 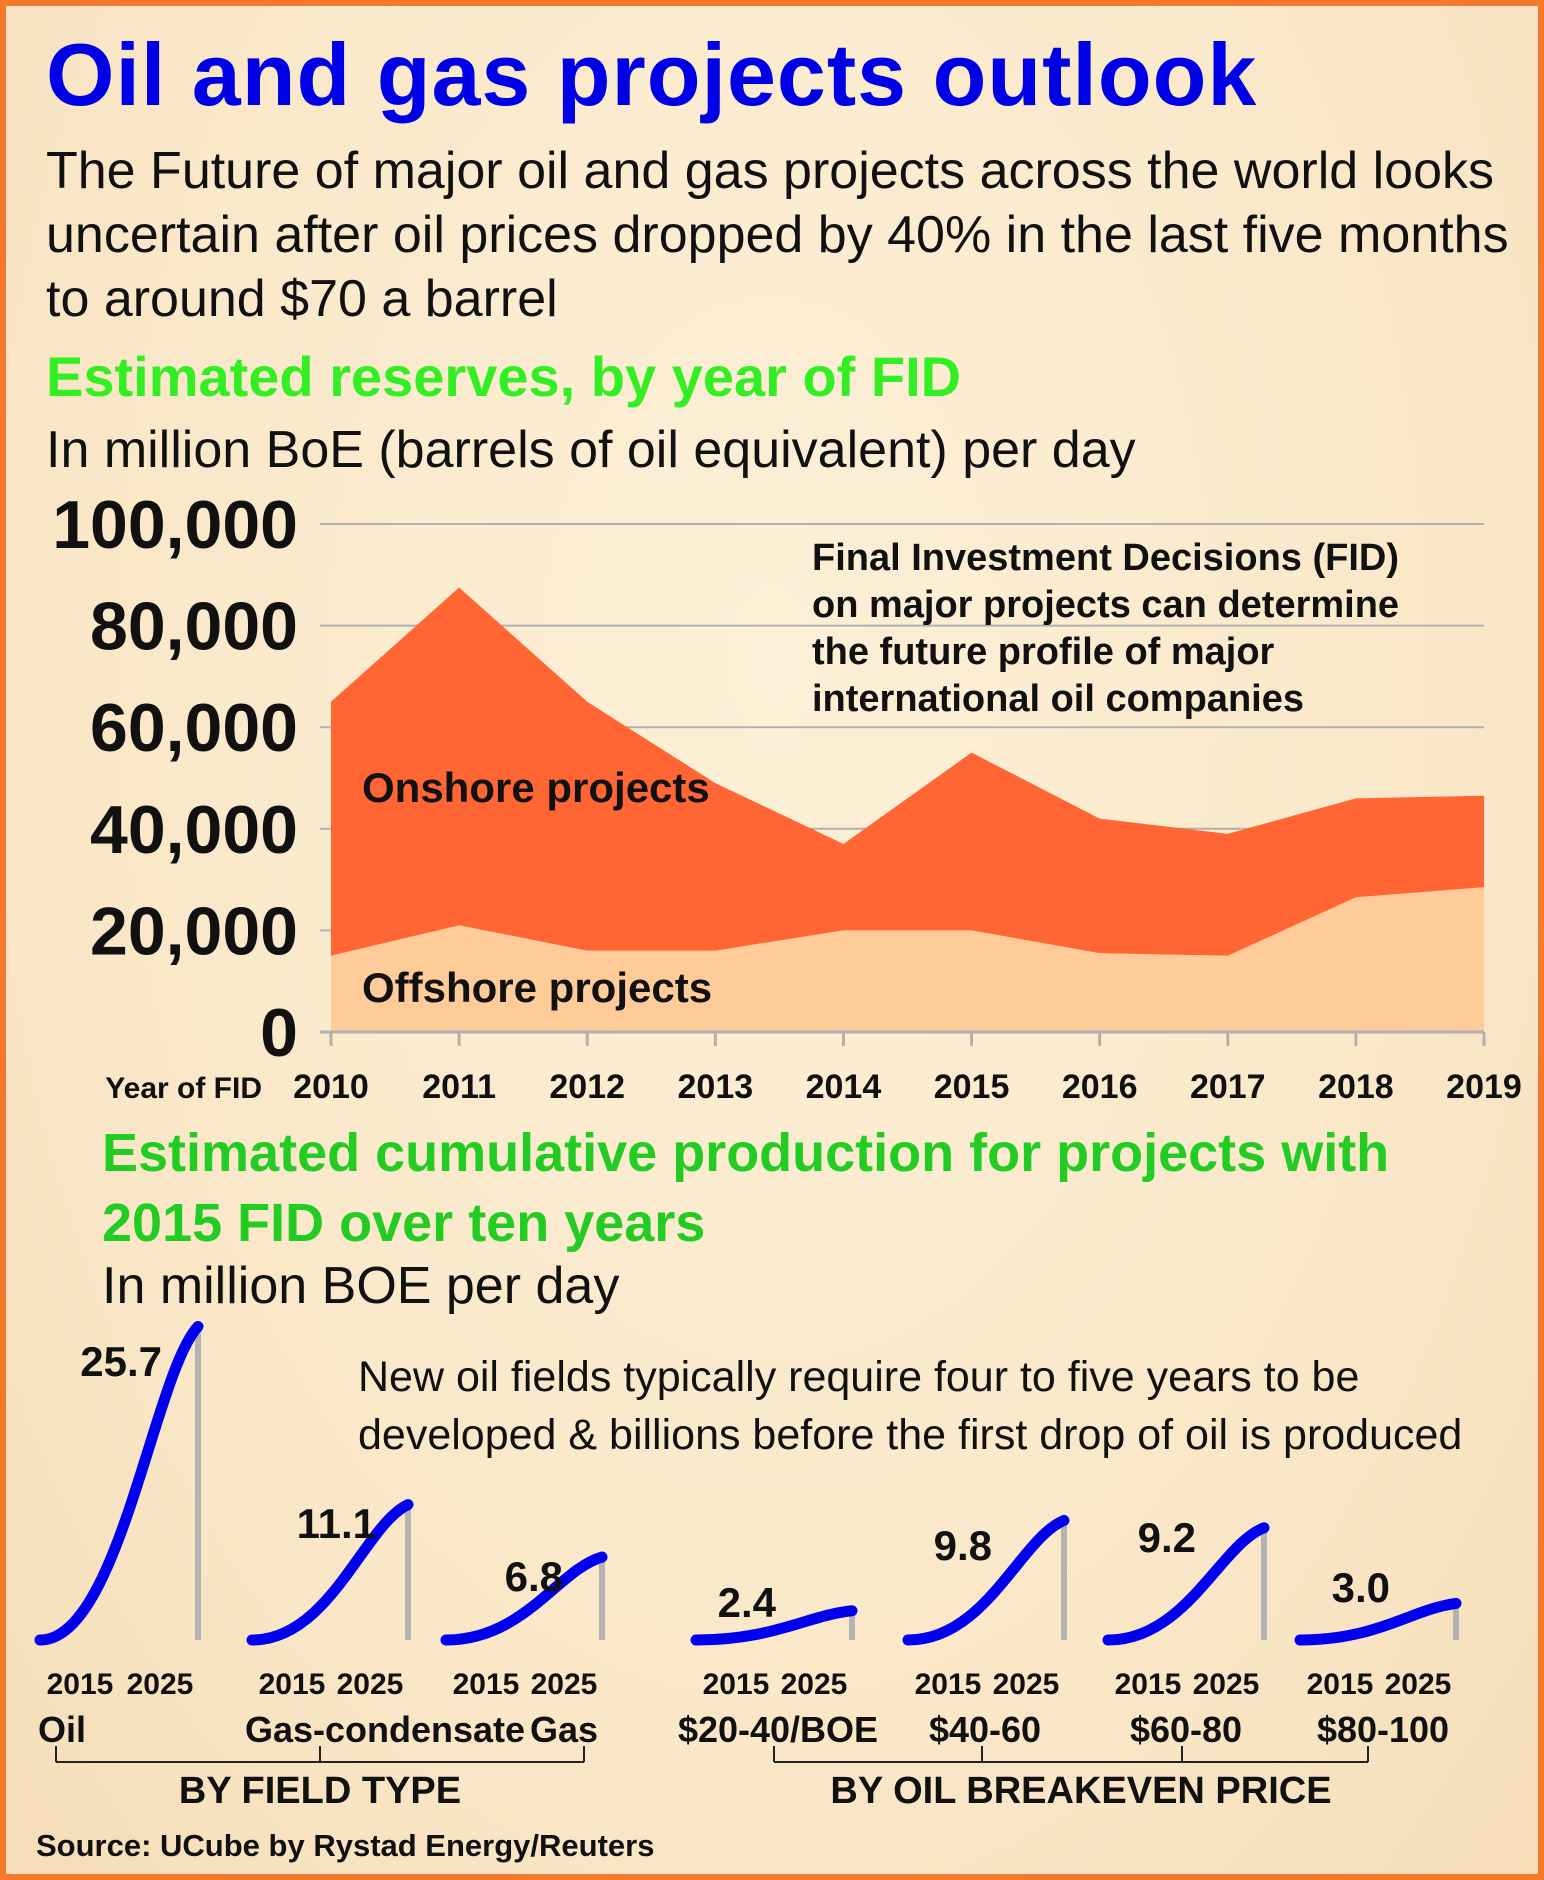 What do you see at coordinates (1383, 1729) in the screenshot?
I see `category-label: $80-100` at bounding box center [1383, 1729].